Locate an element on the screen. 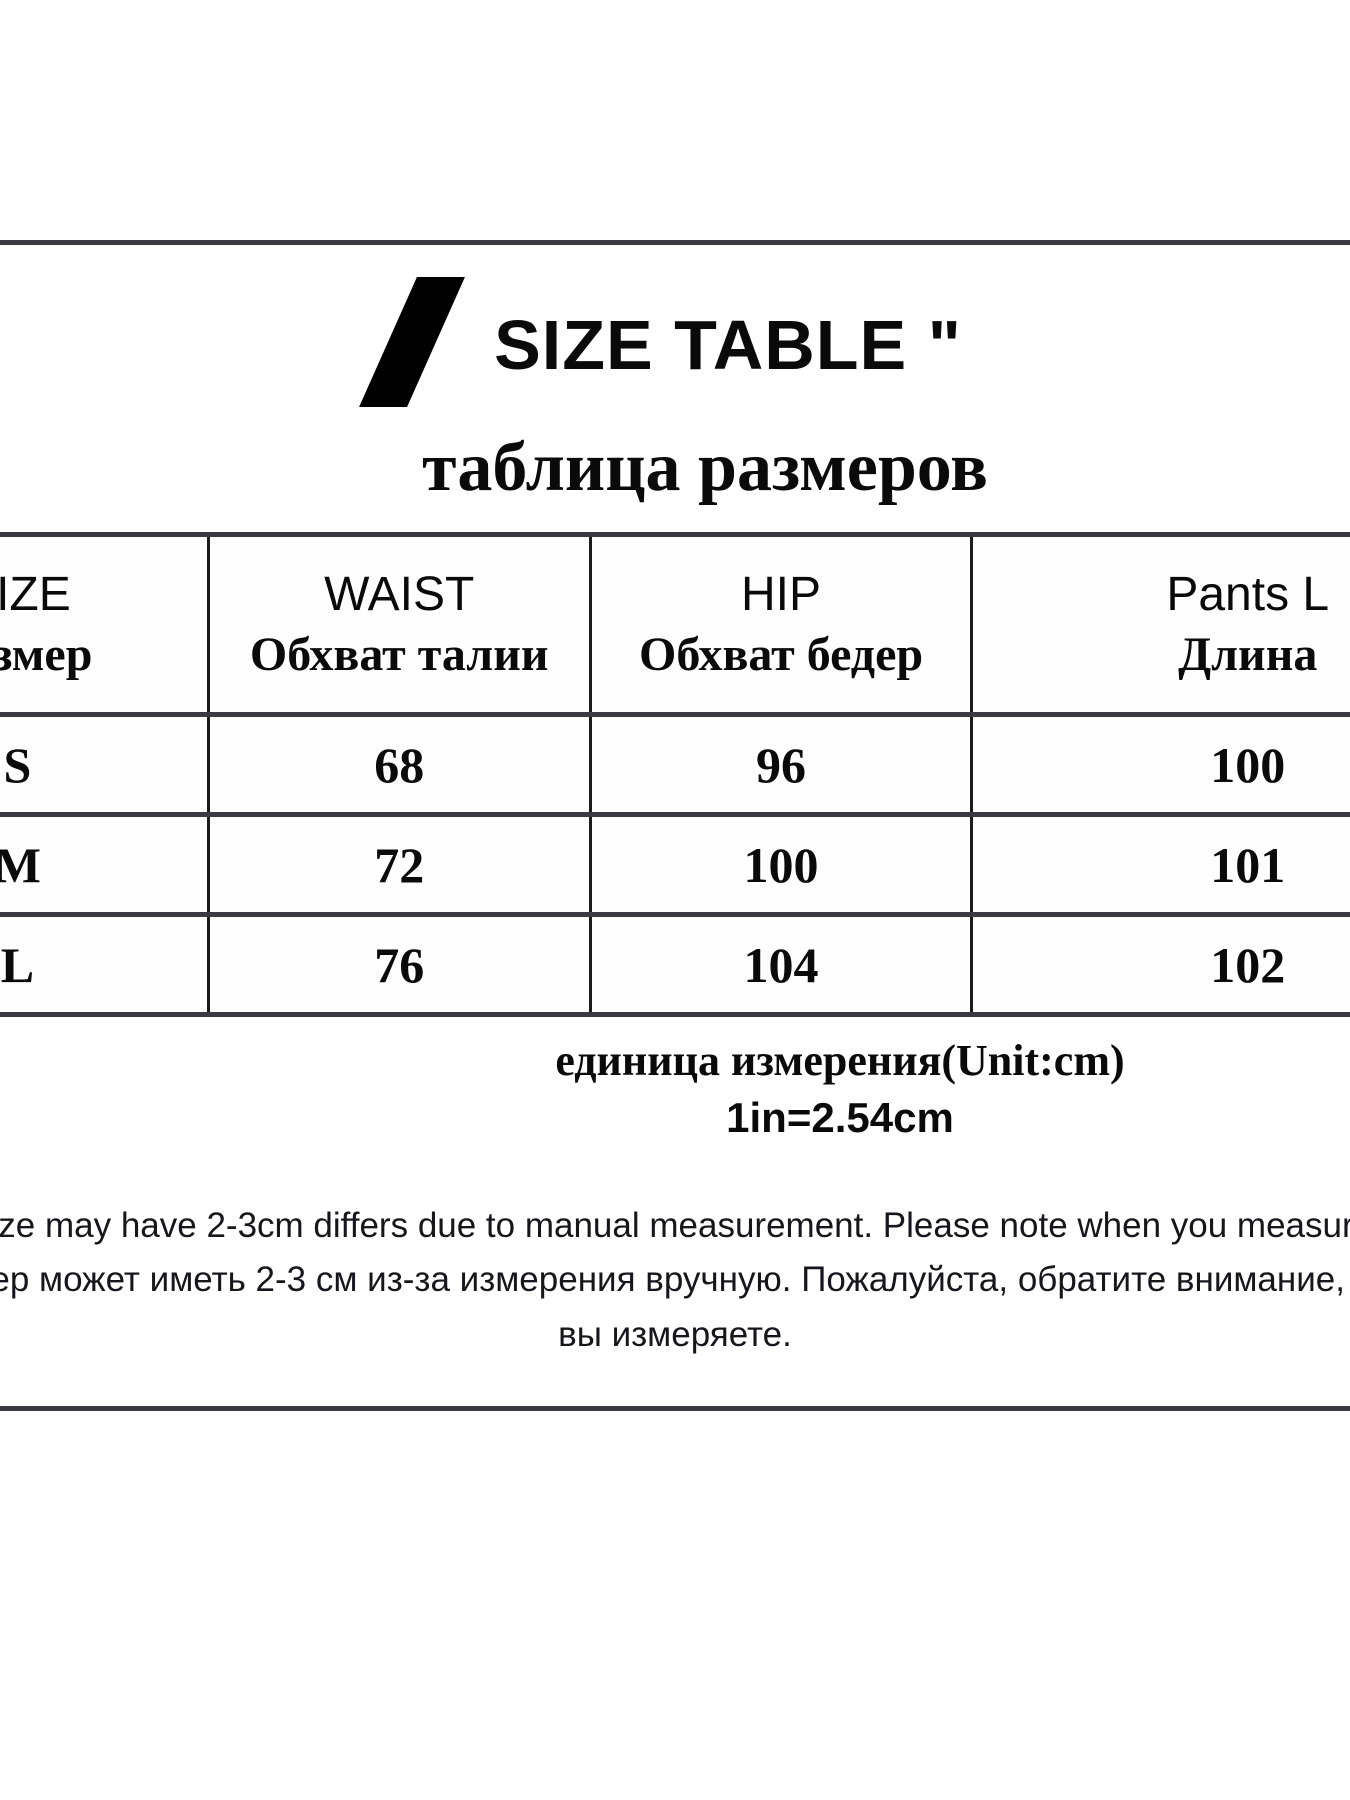  column-header-waist: WAIST Обхват талии is located at coordinates (399, 624).